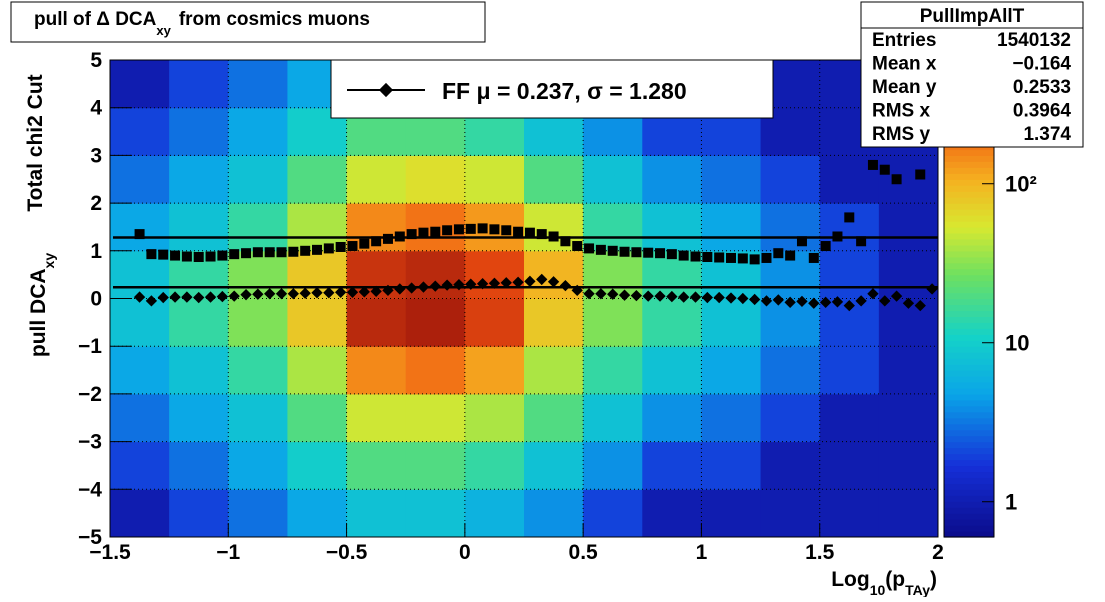 The height and width of the screenshot is (602, 1105). I want to click on y-axis-label: Total chi2 Cut, so click(35, 142).